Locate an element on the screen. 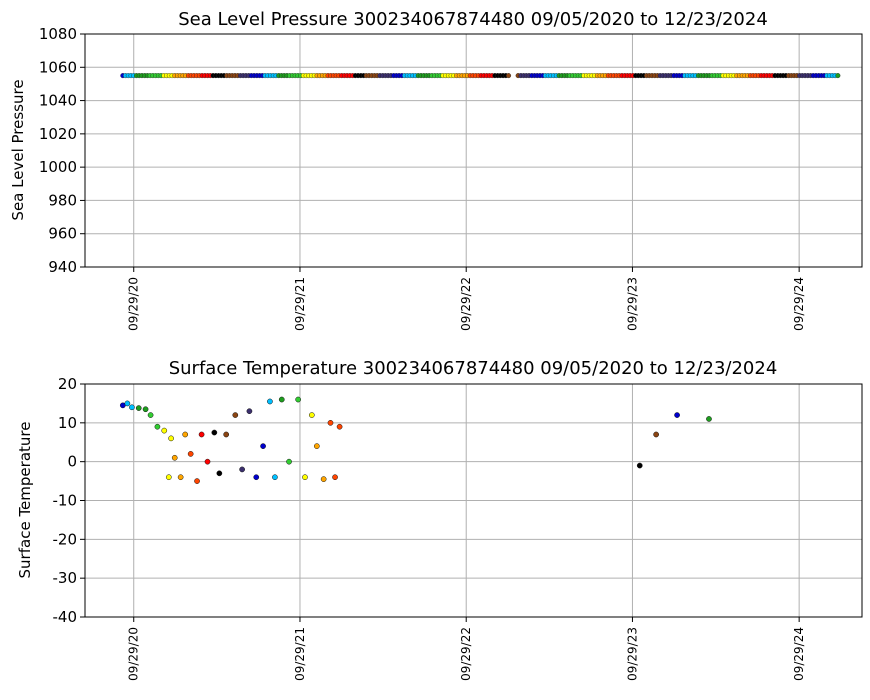  y-tick-label: 1000 is located at coordinates (58, 167).